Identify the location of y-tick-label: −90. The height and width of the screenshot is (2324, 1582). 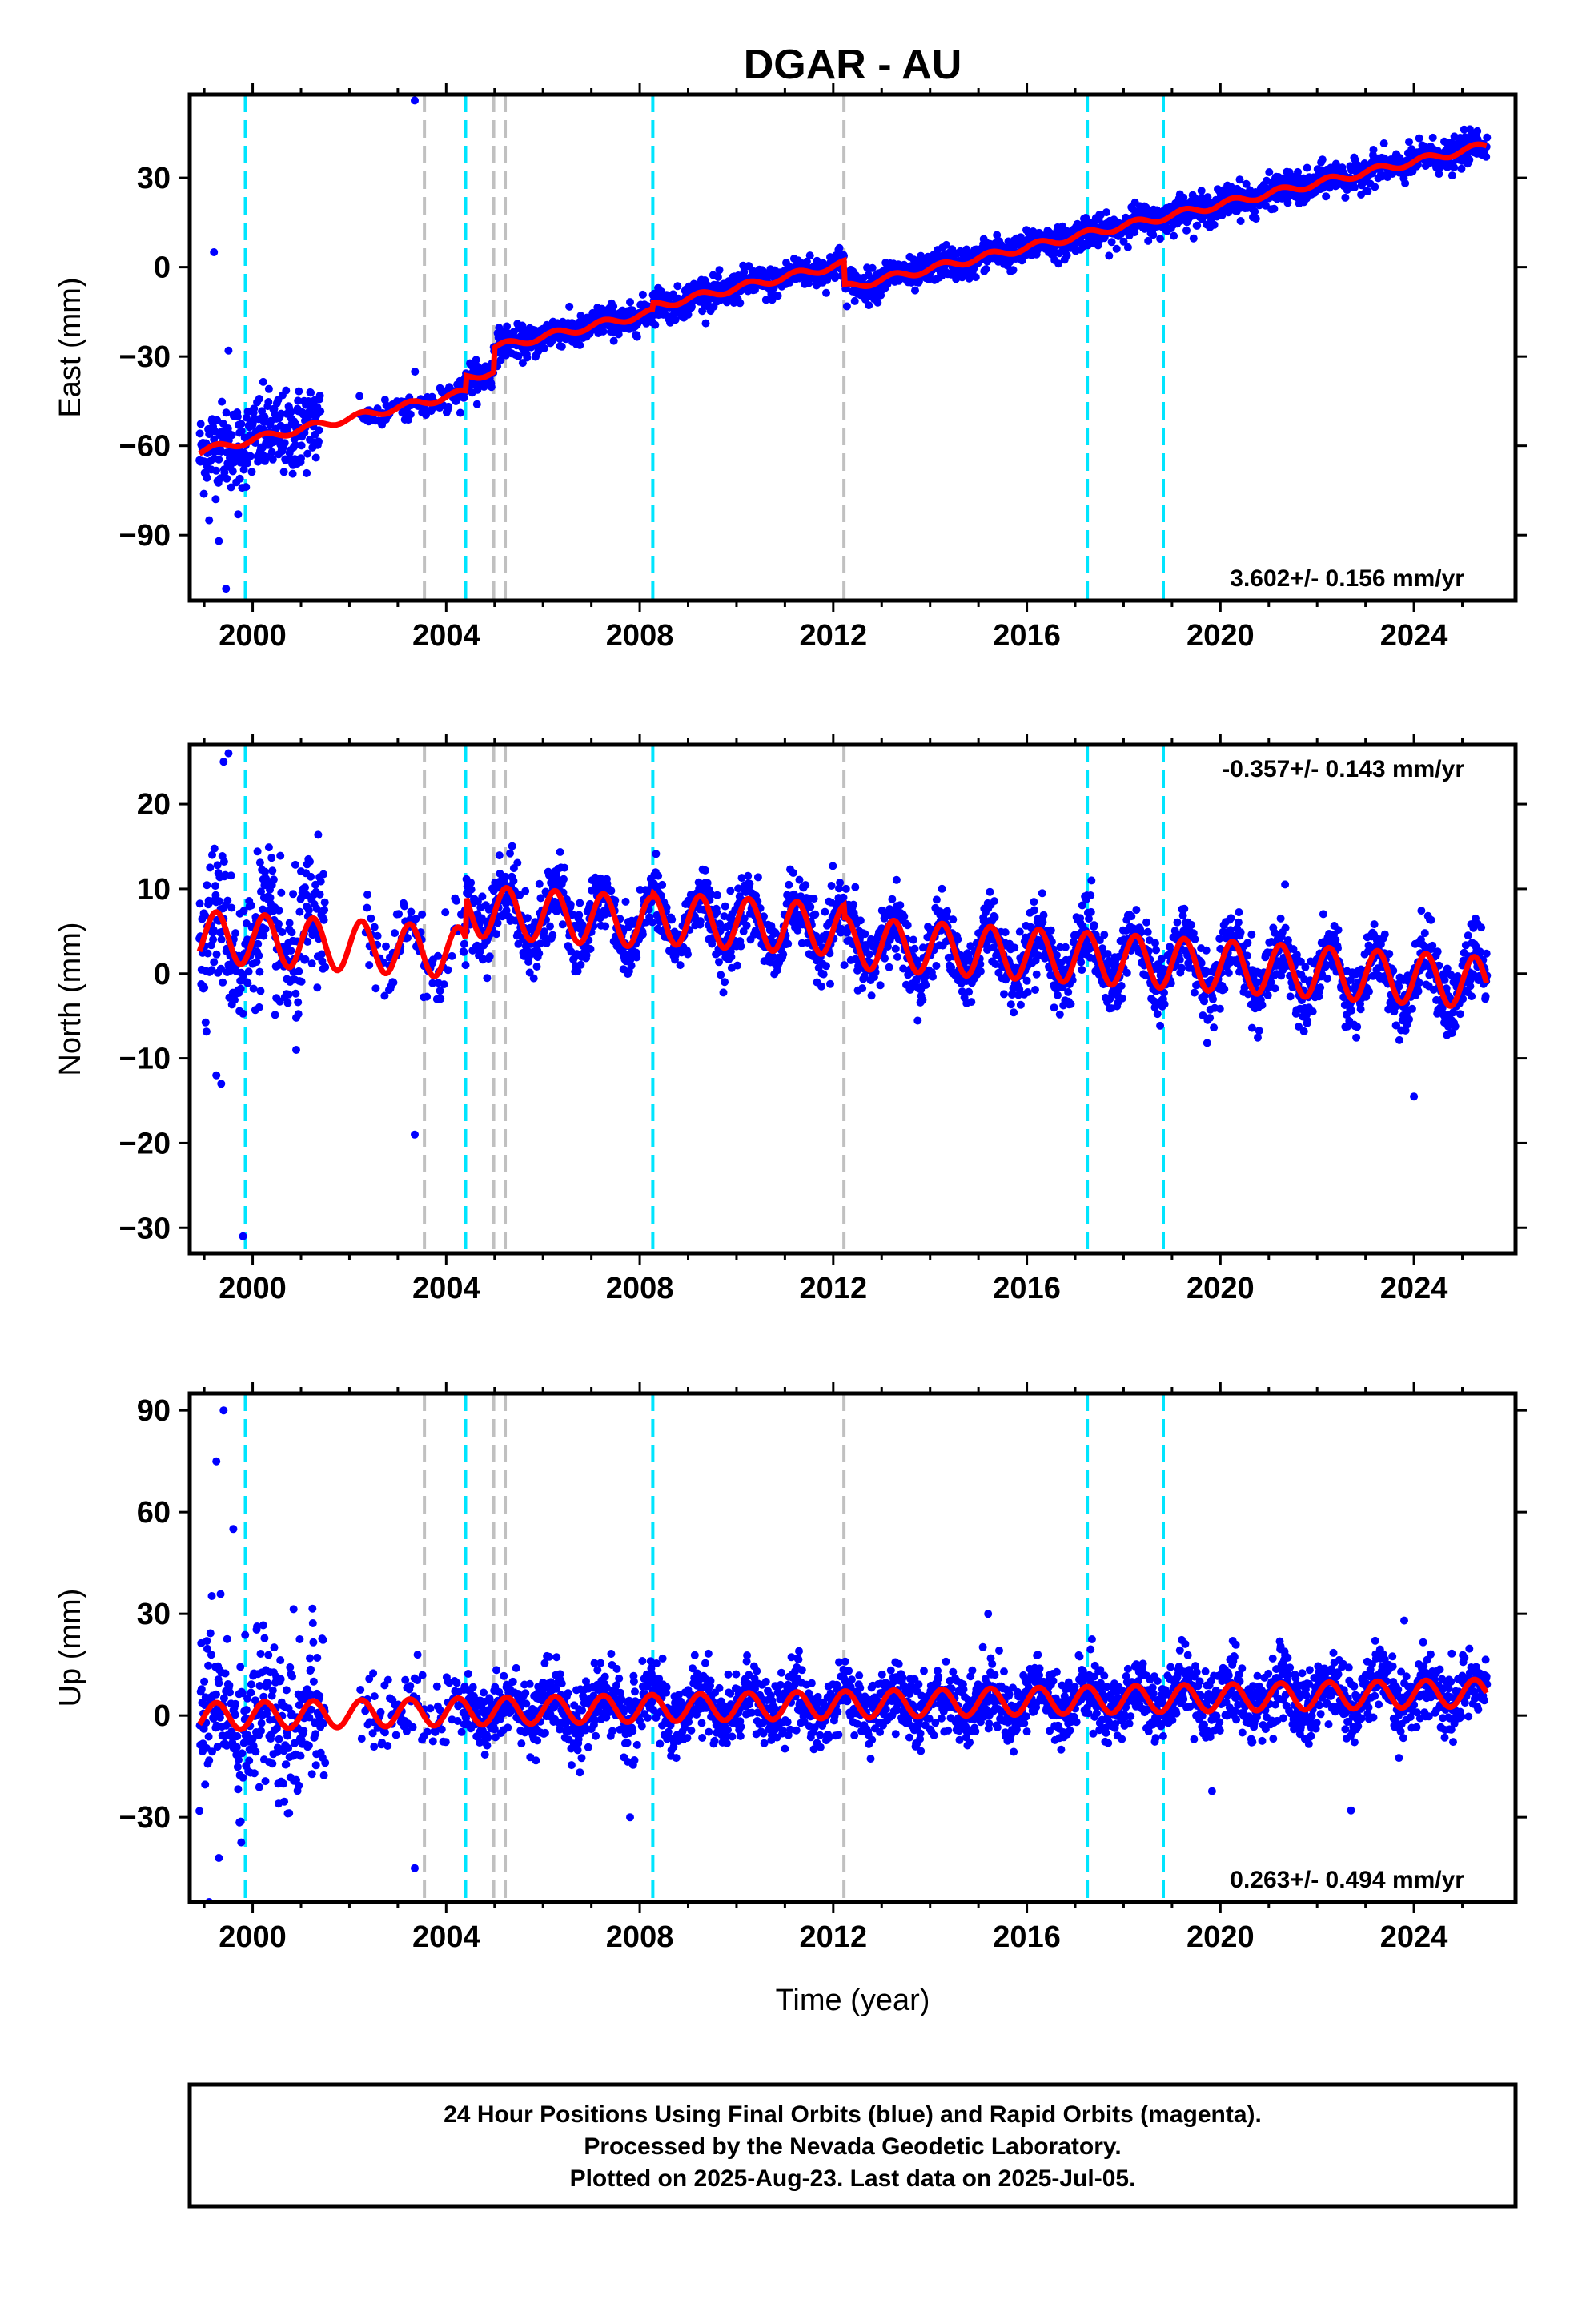
(145, 536).